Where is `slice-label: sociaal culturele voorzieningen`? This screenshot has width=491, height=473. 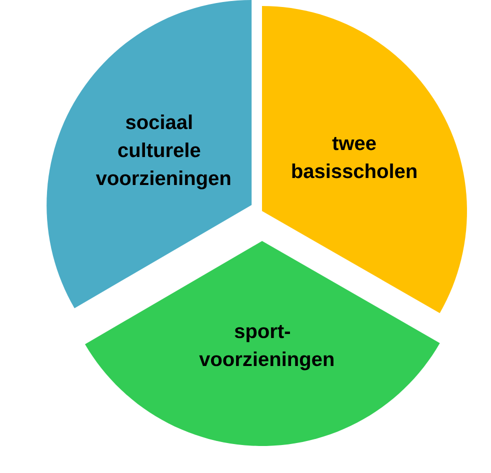 slice-label: sociaal culturele voorzieningen is located at coordinates (163, 152).